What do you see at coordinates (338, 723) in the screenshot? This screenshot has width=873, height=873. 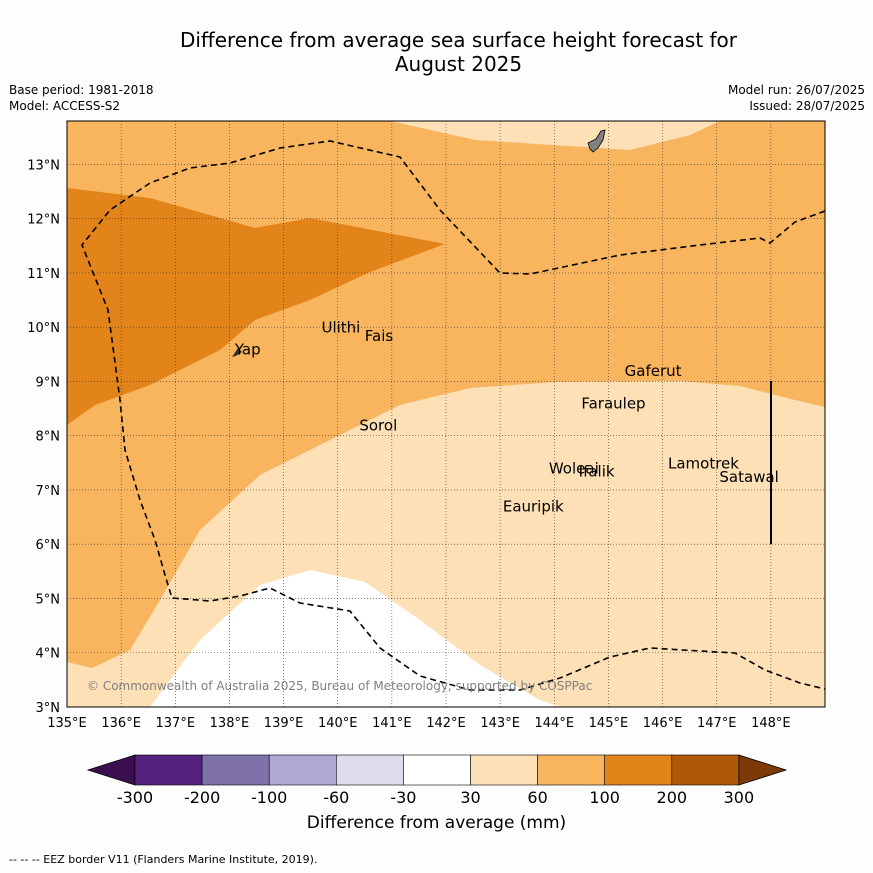 I see `lon-tick-label: 140°E` at bounding box center [338, 723].